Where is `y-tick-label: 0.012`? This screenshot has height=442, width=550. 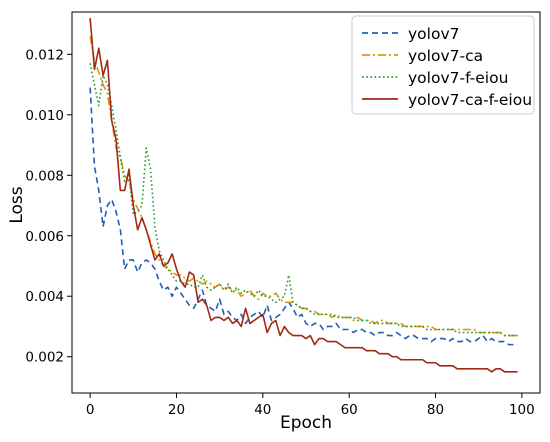 y-tick-label: 0.012 is located at coordinates (44, 55).